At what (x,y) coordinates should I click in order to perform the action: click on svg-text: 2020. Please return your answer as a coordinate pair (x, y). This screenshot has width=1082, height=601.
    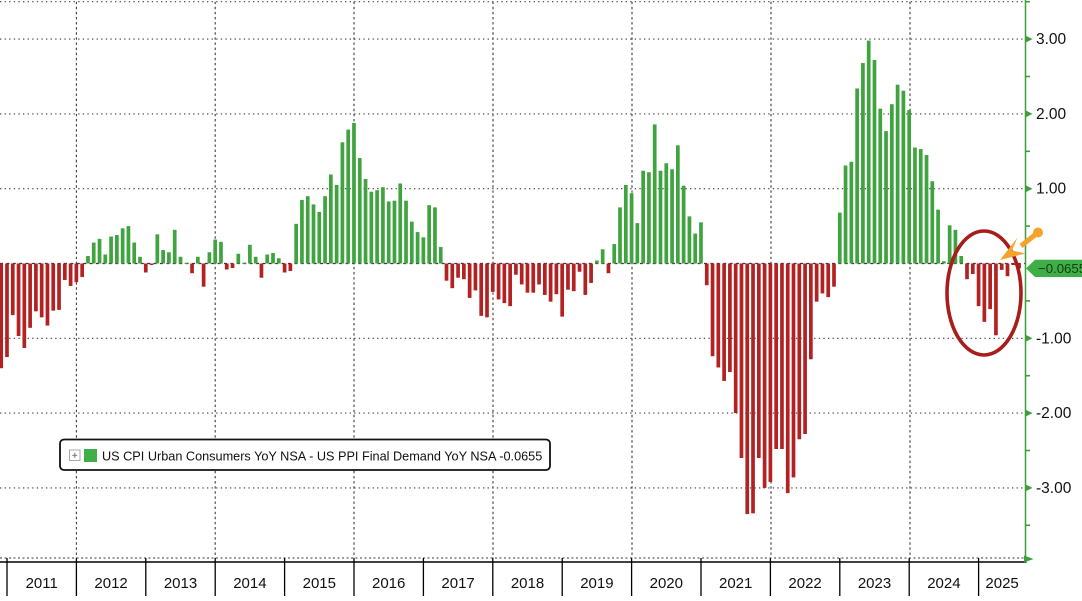
    Looking at the image, I should click on (666, 583).